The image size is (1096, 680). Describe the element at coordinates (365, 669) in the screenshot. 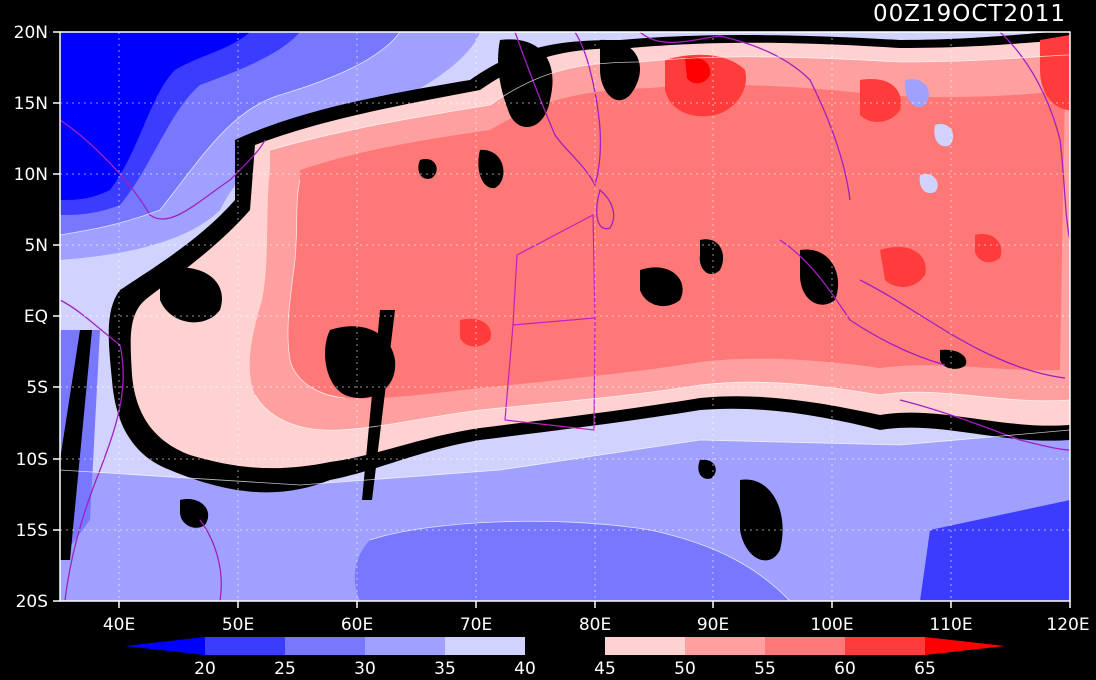

I see `colorbar-label: 30` at that location.